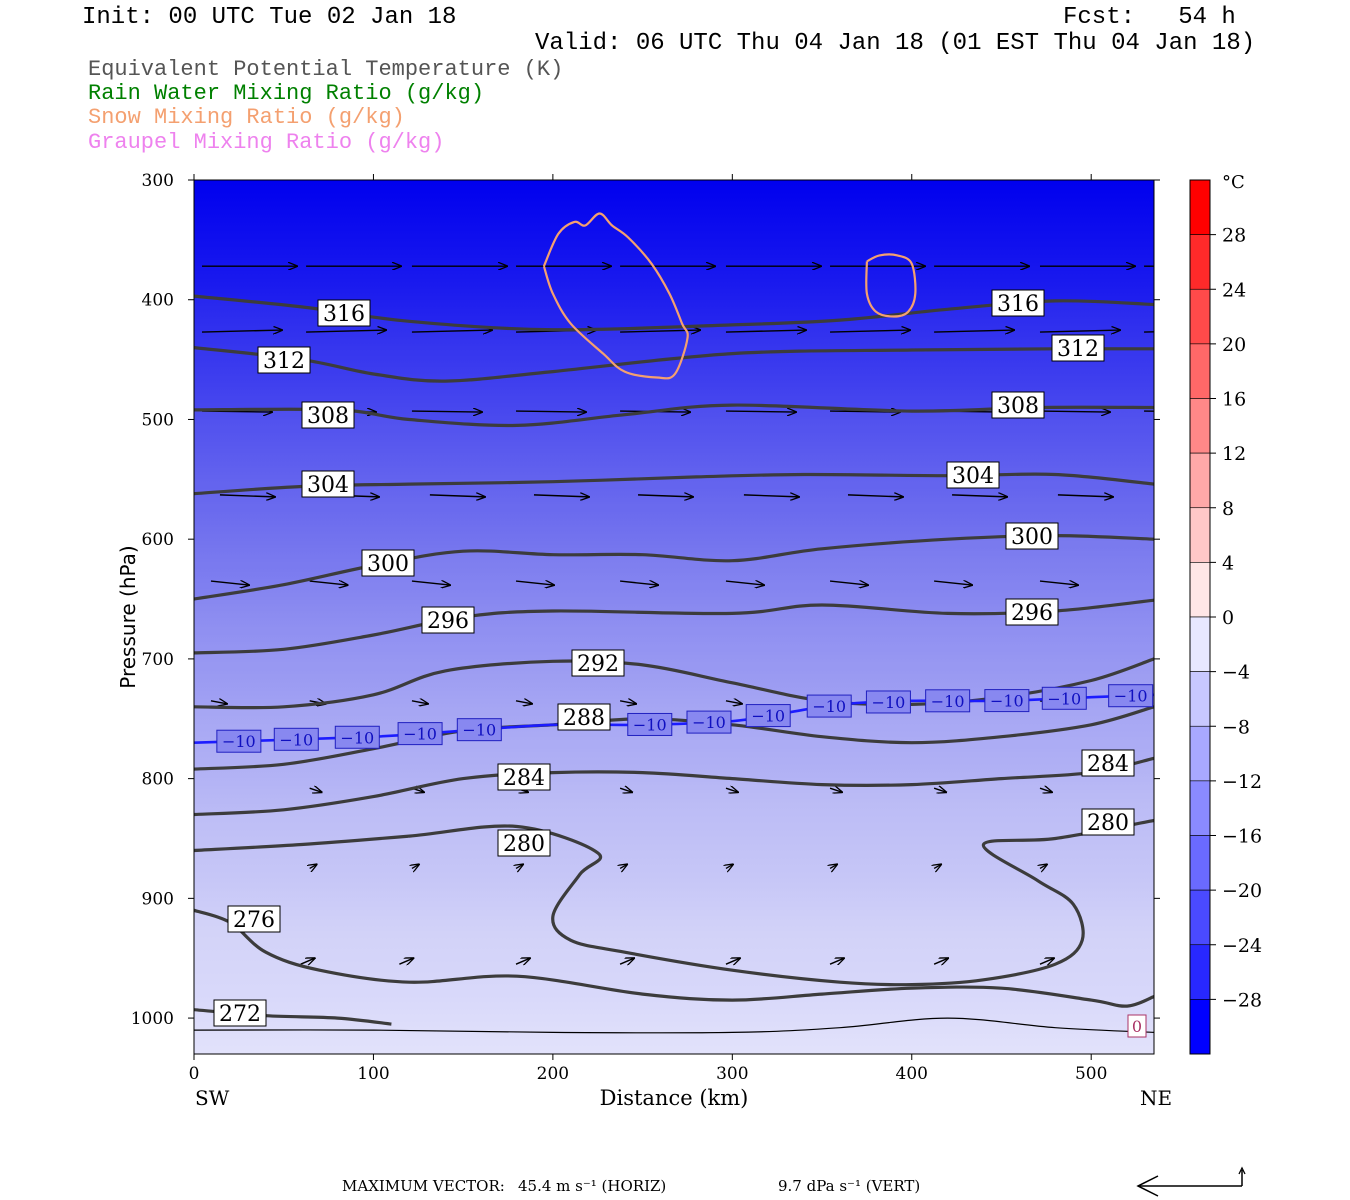 This screenshot has width=1350, height=1200. I want to click on surface-line, so click(674, 1025).